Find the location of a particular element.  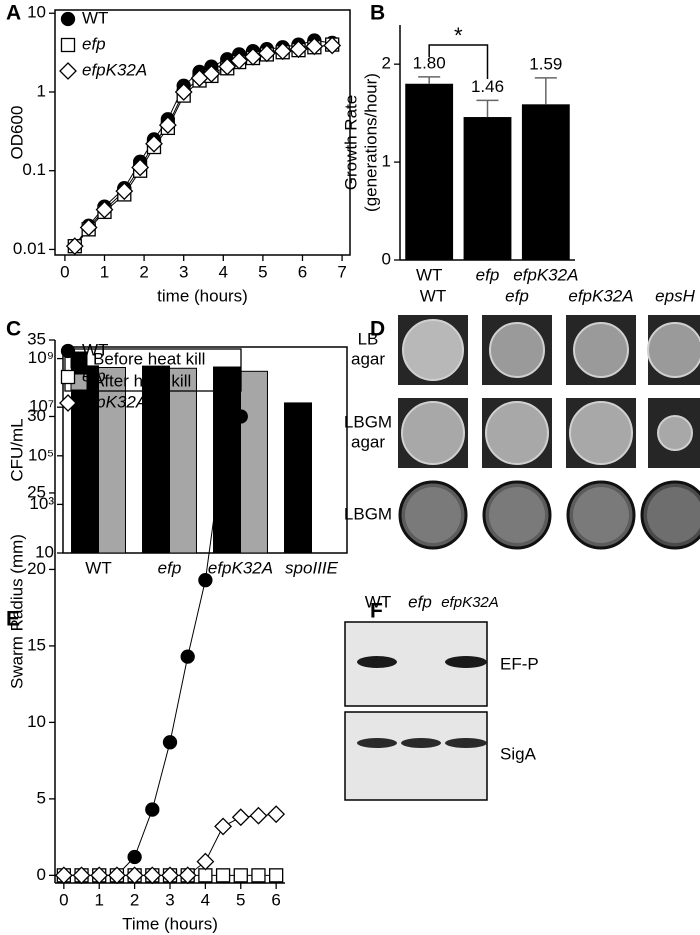

x-tick-label: efpK32A is located at coordinates (240, 567).